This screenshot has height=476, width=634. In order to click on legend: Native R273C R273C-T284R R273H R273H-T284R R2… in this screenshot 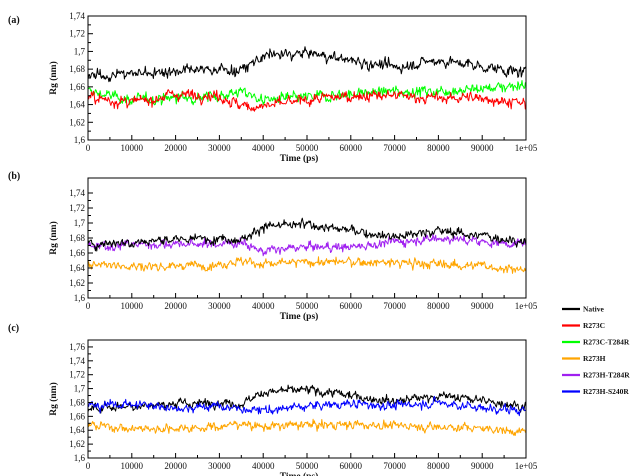, I will do `click(596, 350)`.